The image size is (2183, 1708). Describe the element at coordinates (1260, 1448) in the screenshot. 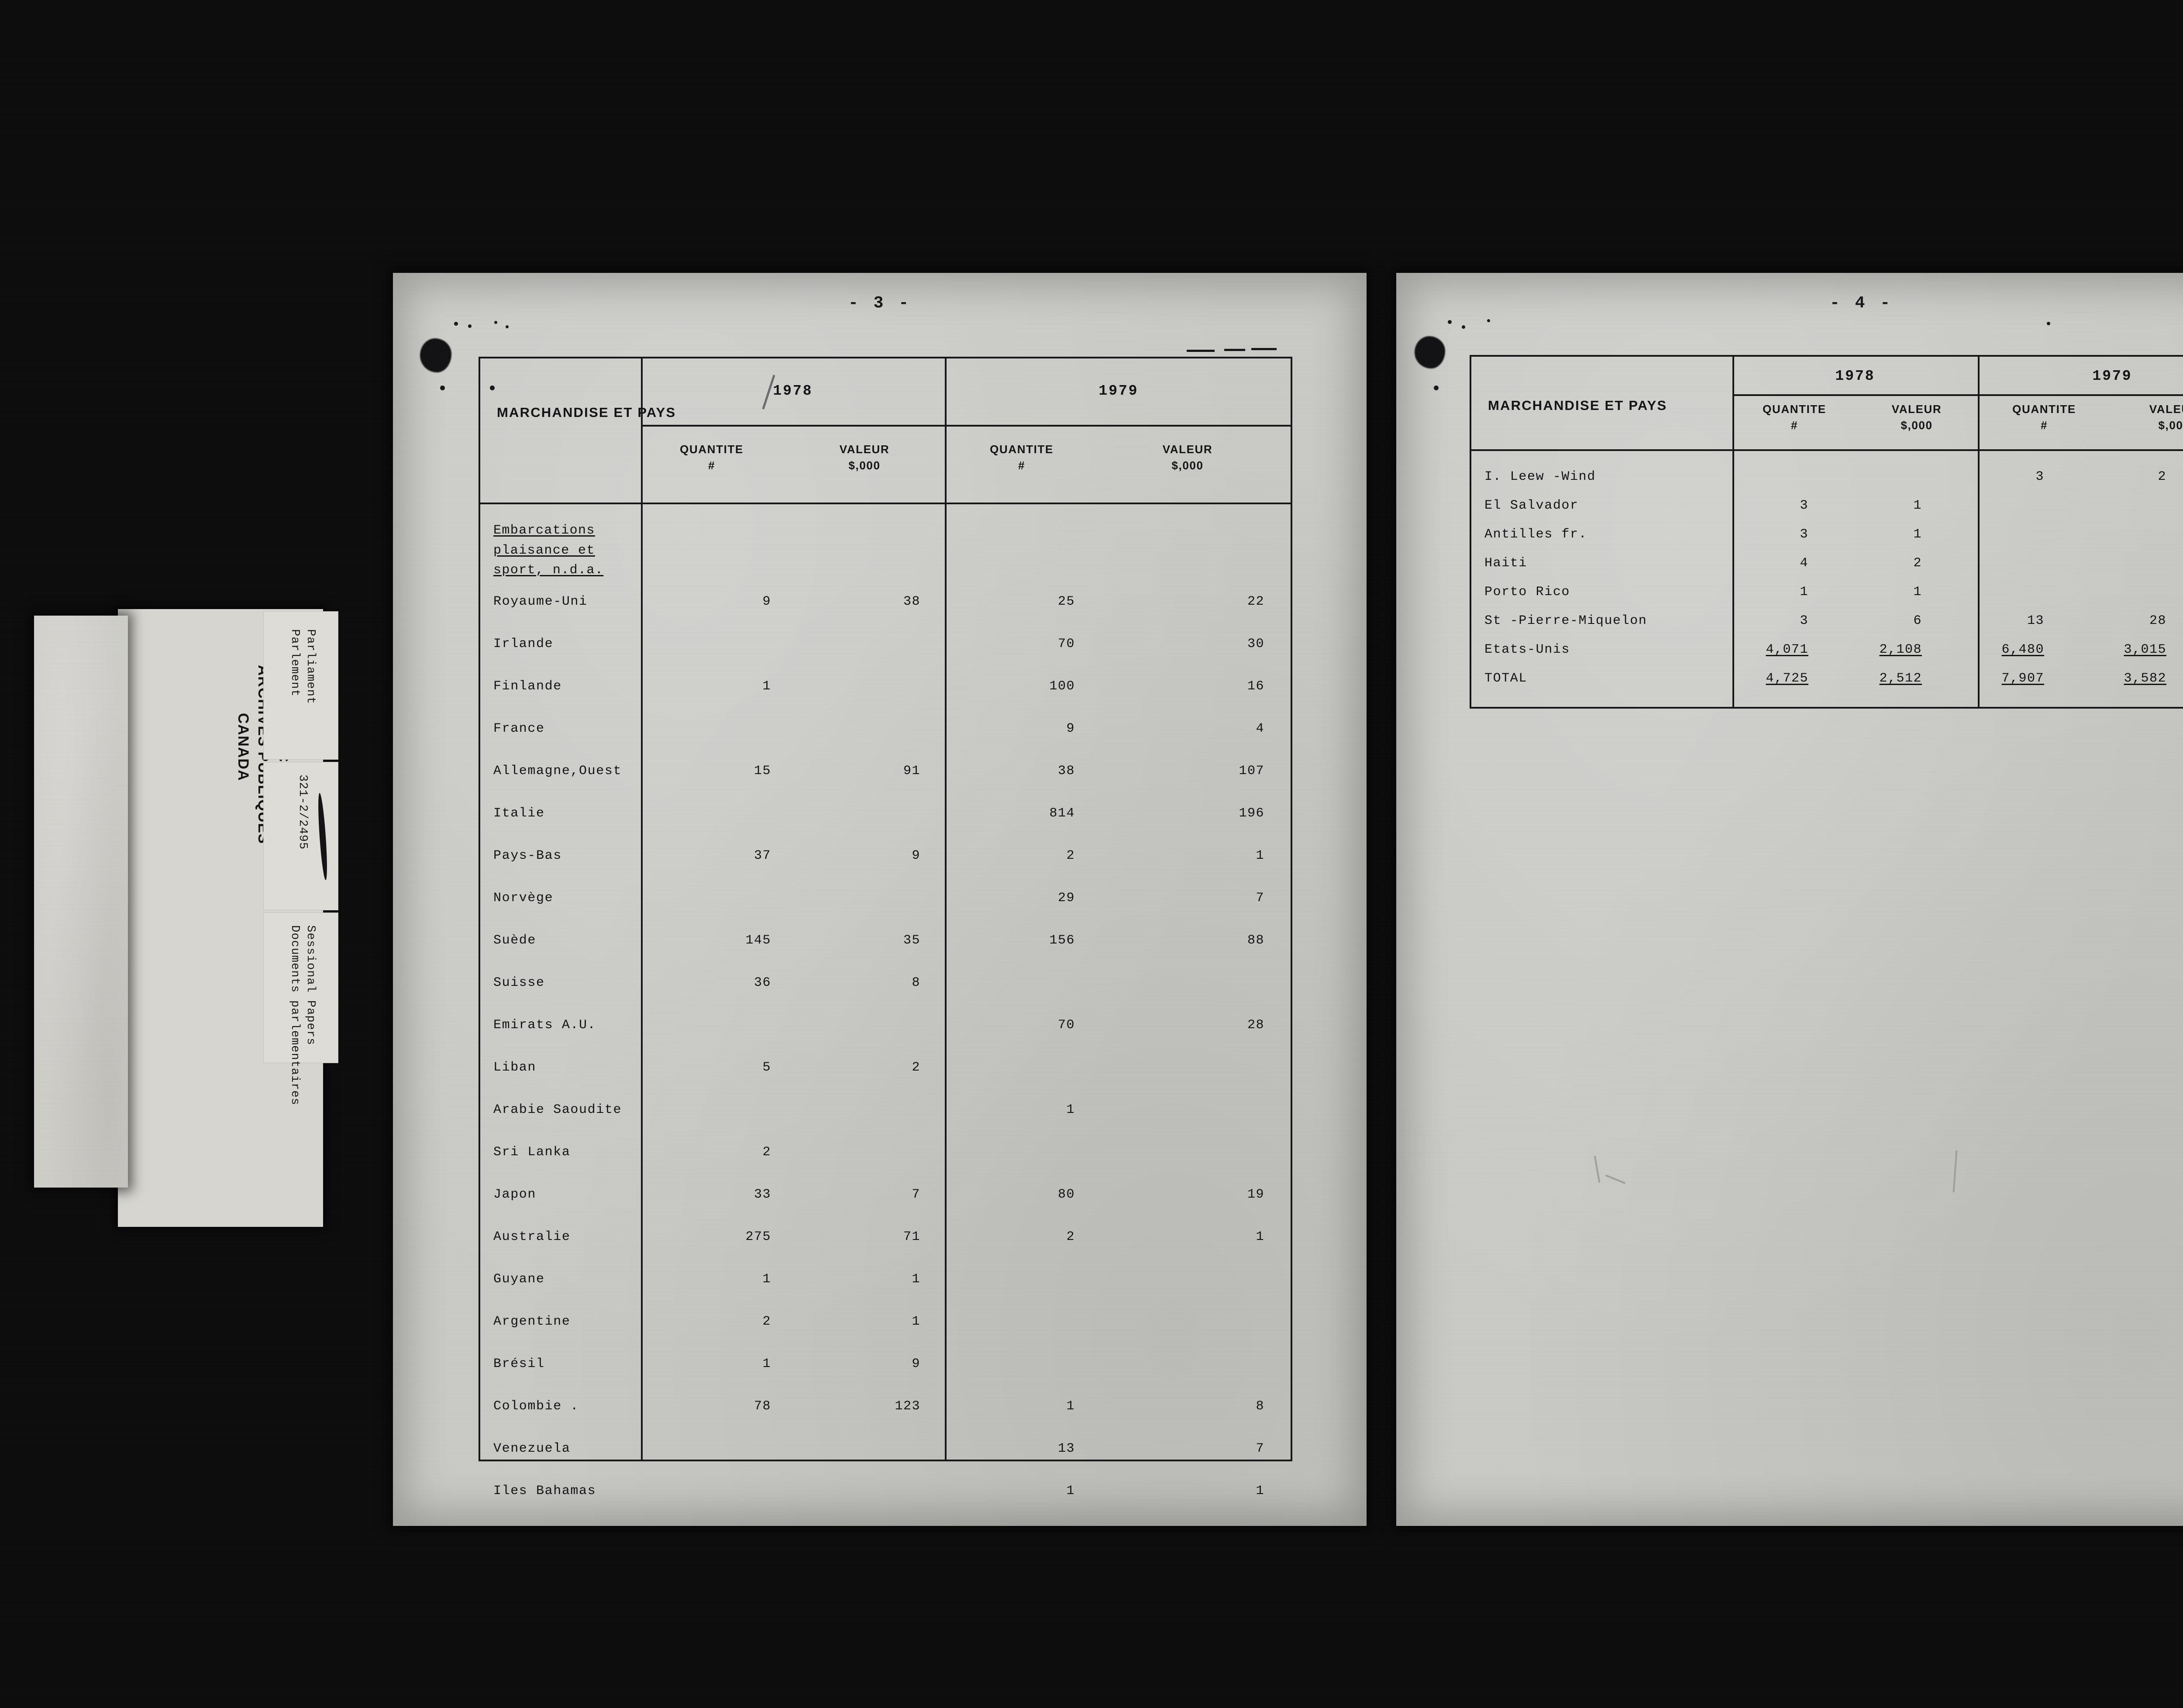

I see `row-value-v79: 7` at that location.